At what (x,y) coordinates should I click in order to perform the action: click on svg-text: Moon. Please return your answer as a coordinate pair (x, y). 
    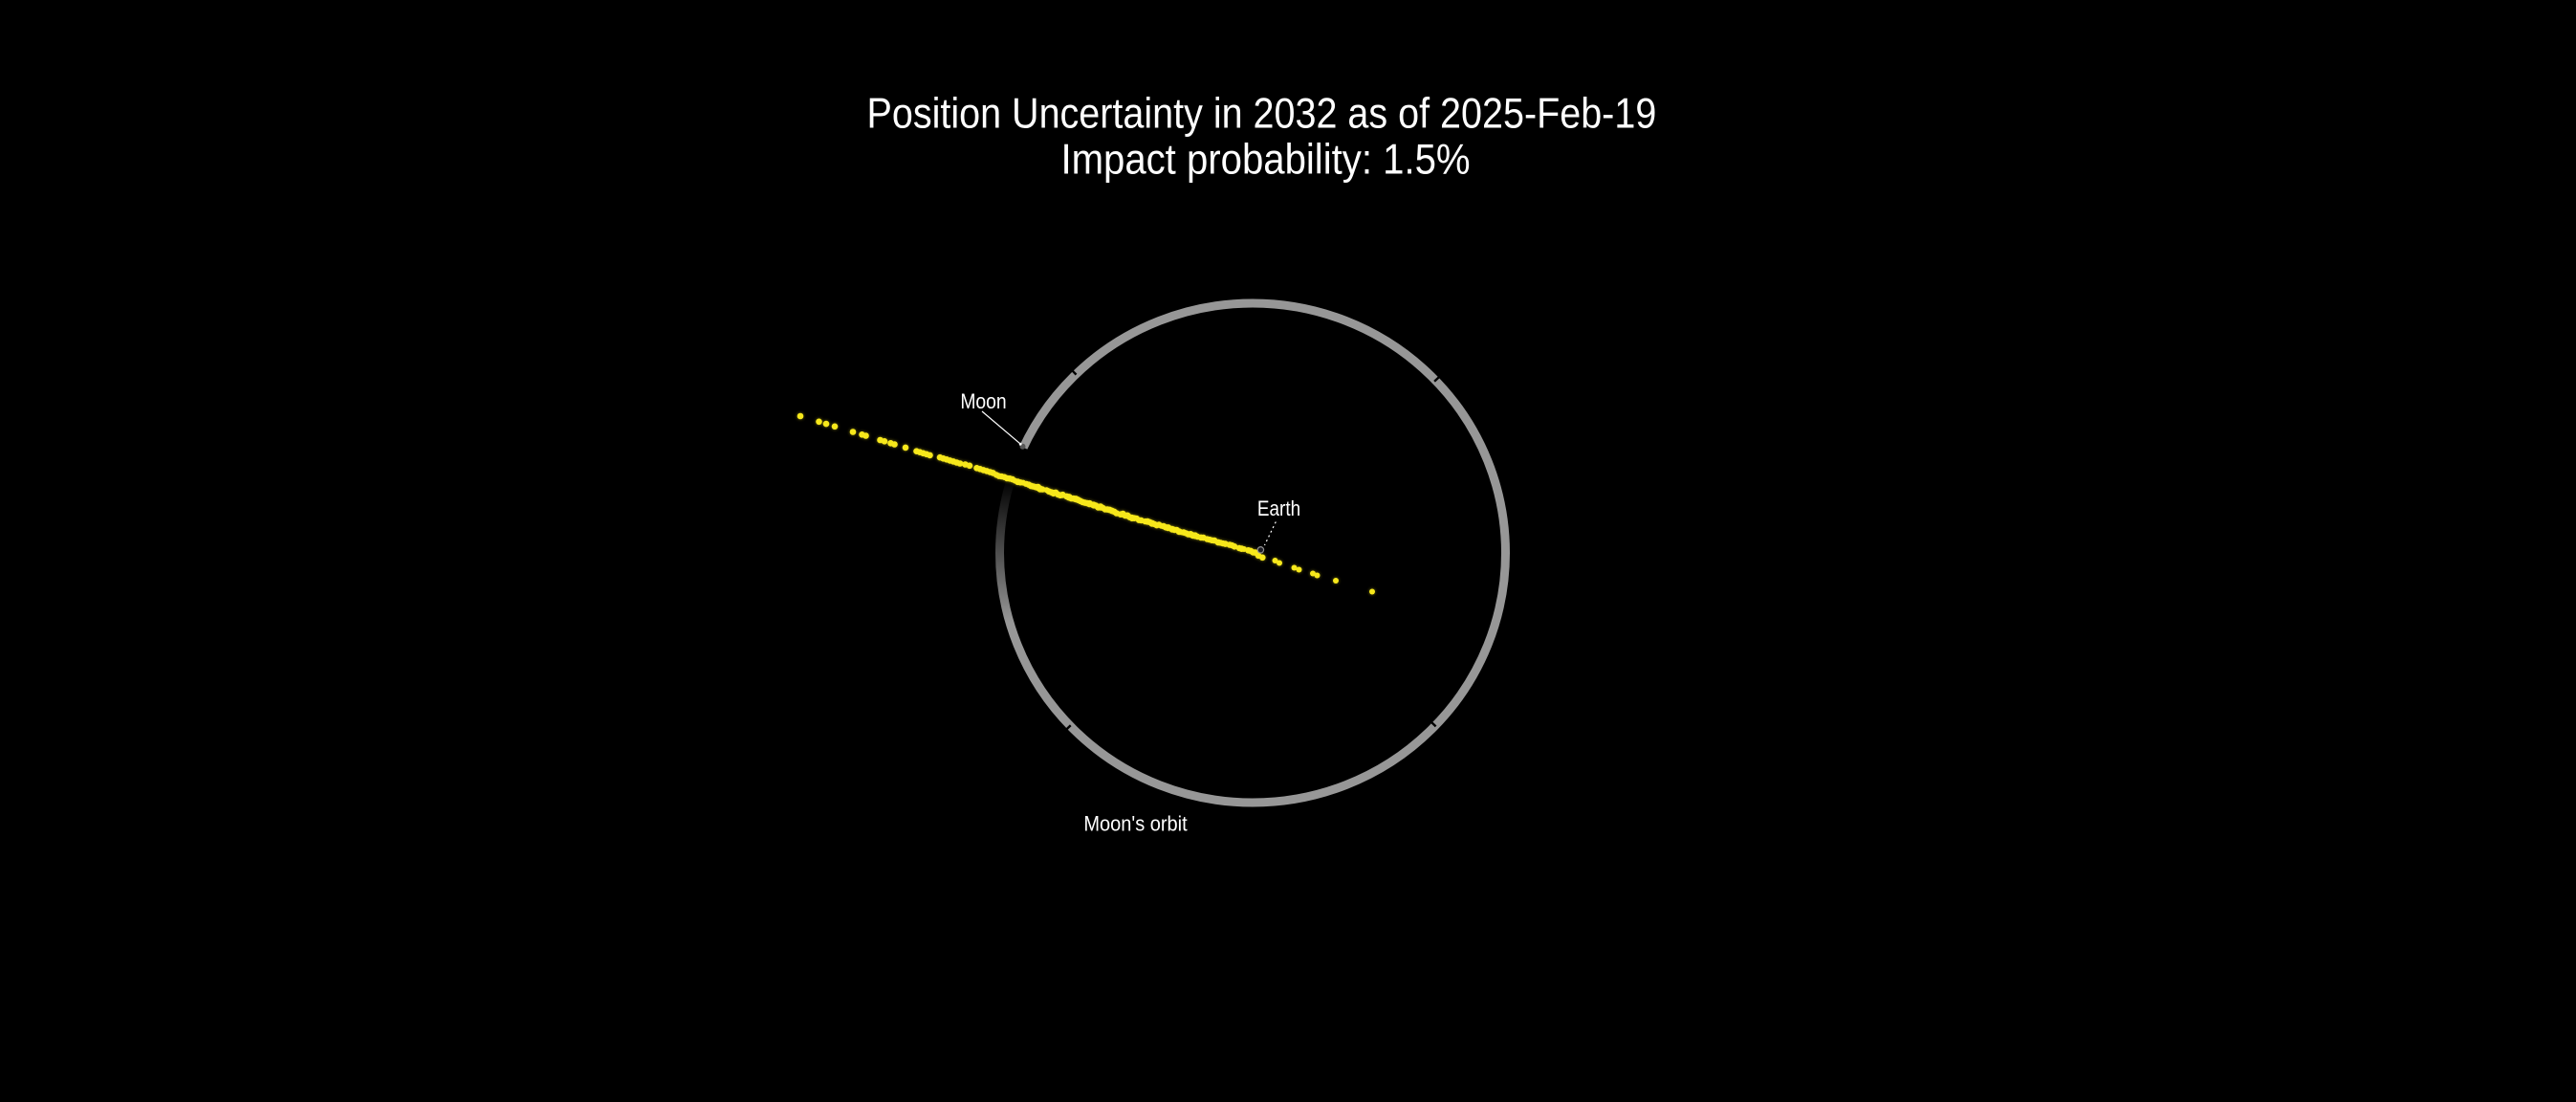
    Looking at the image, I should click on (983, 402).